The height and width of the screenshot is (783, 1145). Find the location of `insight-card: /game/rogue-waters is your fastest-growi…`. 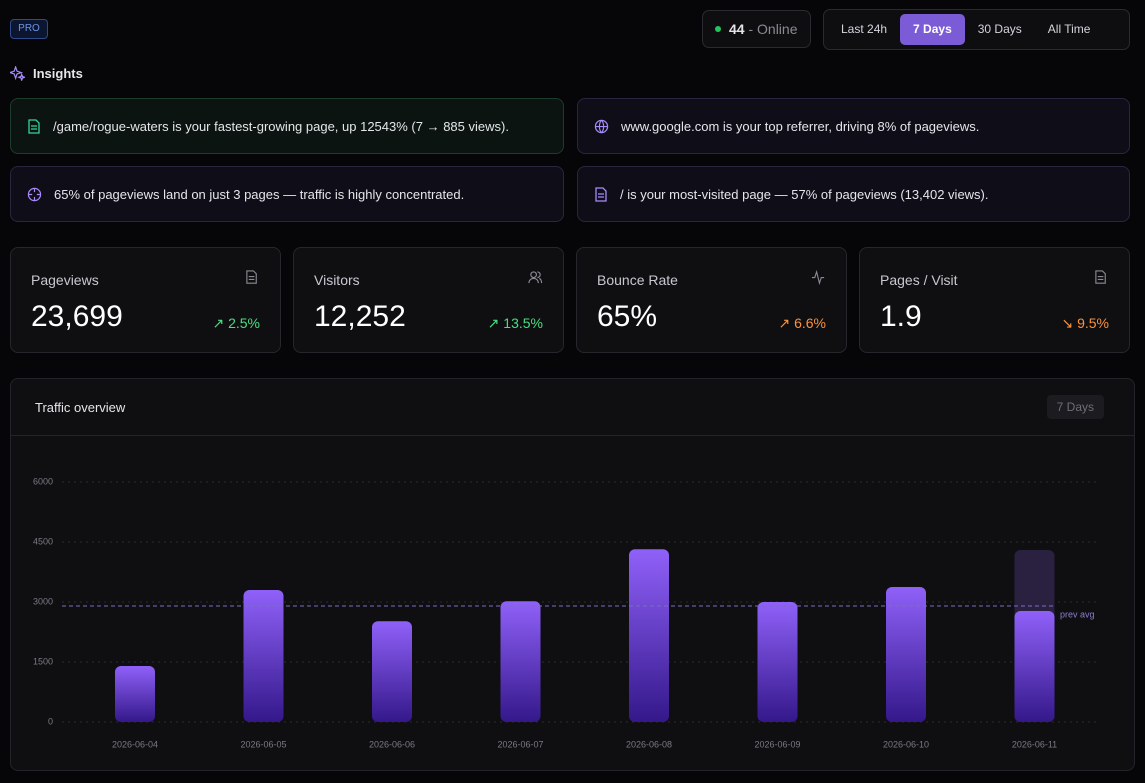

insight-card: /game/rogue-waters is your fastest-growi… is located at coordinates (287, 126).